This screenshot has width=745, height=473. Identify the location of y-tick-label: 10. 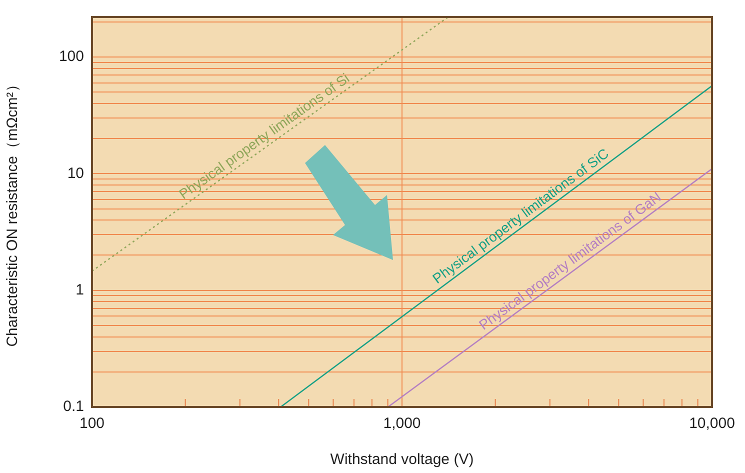
(75, 173).